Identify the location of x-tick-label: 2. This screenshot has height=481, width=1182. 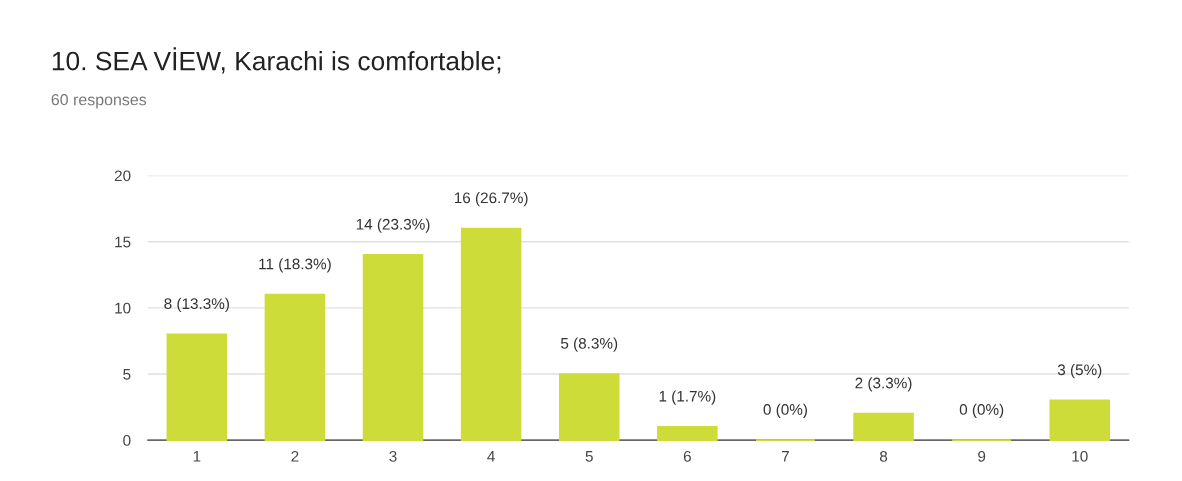
(295, 456).